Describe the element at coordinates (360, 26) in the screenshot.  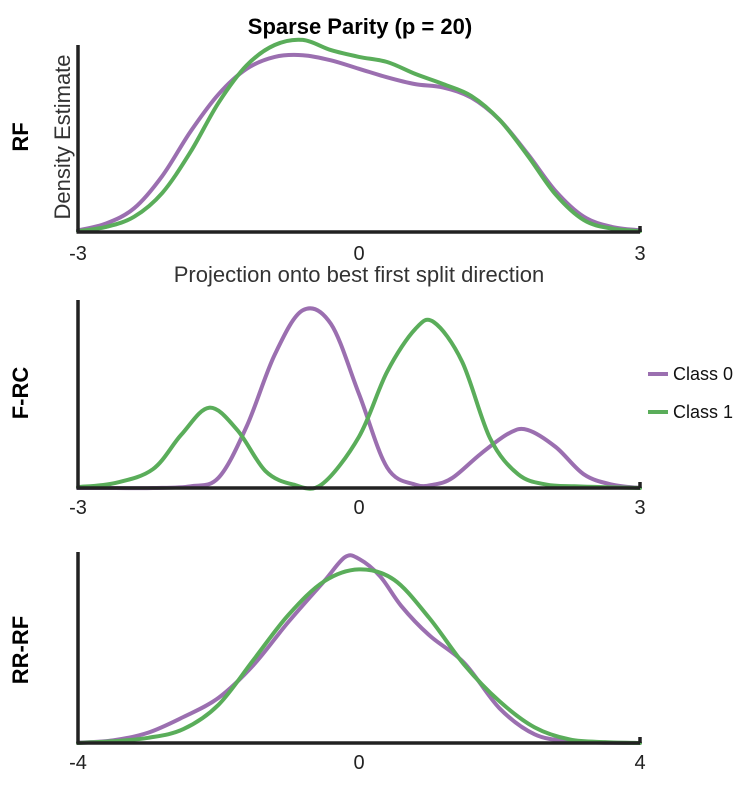
I see `figure-title: Sparse Parity (p = 20)` at that location.